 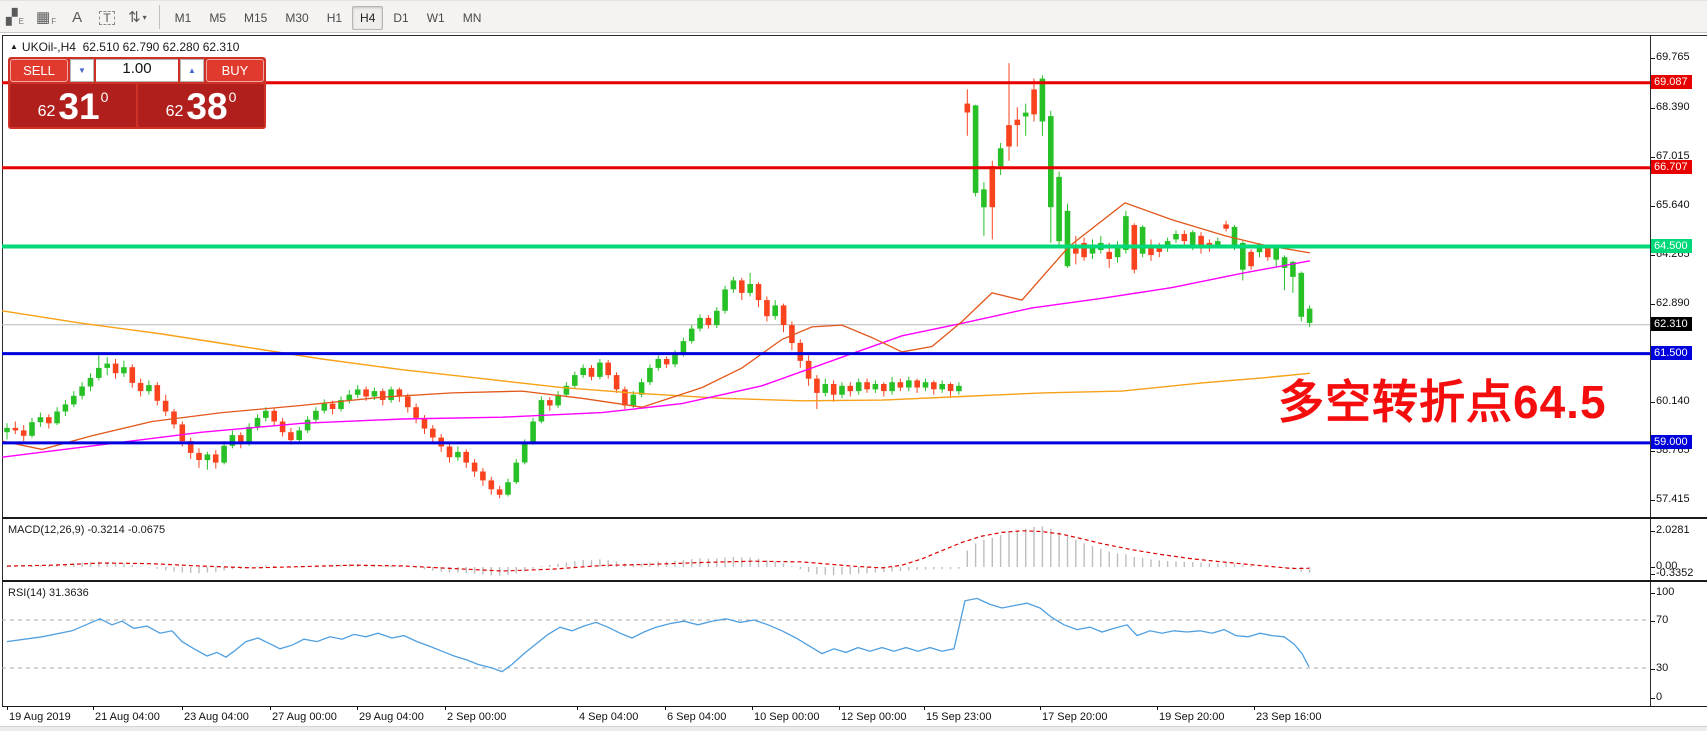 I want to click on current-price-badge: 62.310, so click(x=1671, y=324).